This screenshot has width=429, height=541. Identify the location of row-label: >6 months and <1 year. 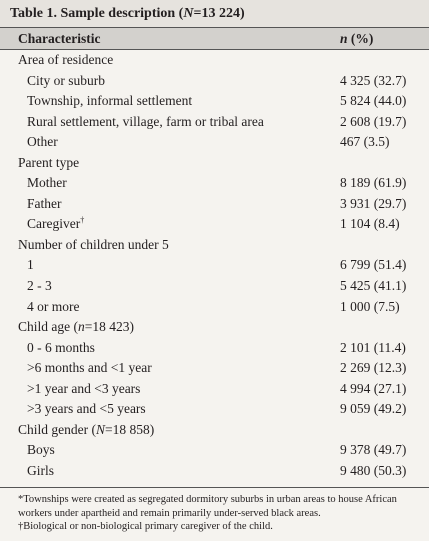
(89, 368).